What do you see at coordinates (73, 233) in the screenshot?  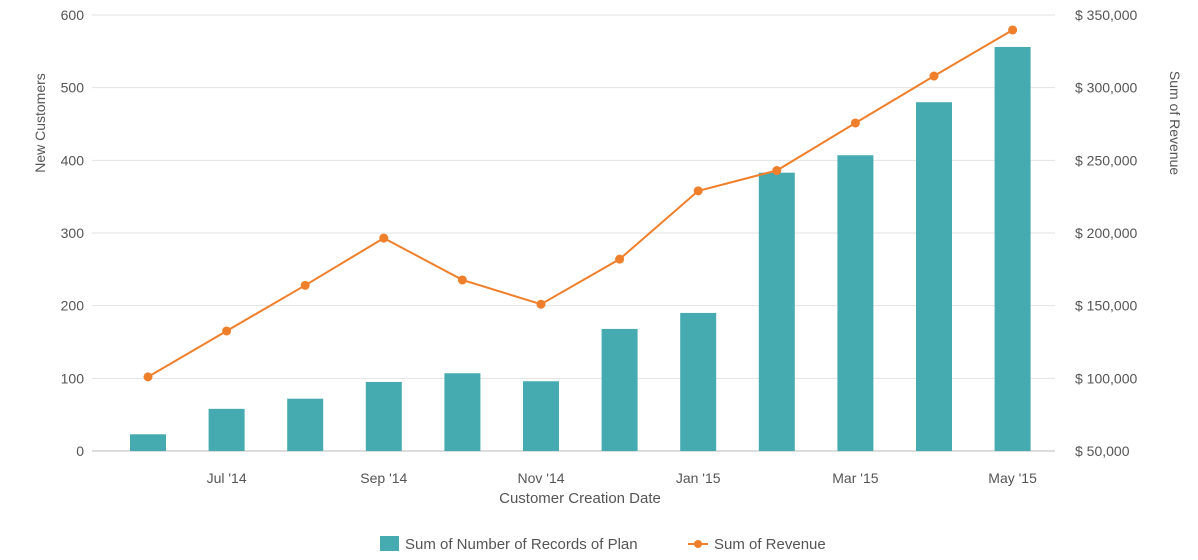 I see `y-tick-label: 300` at bounding box center [73, 233].